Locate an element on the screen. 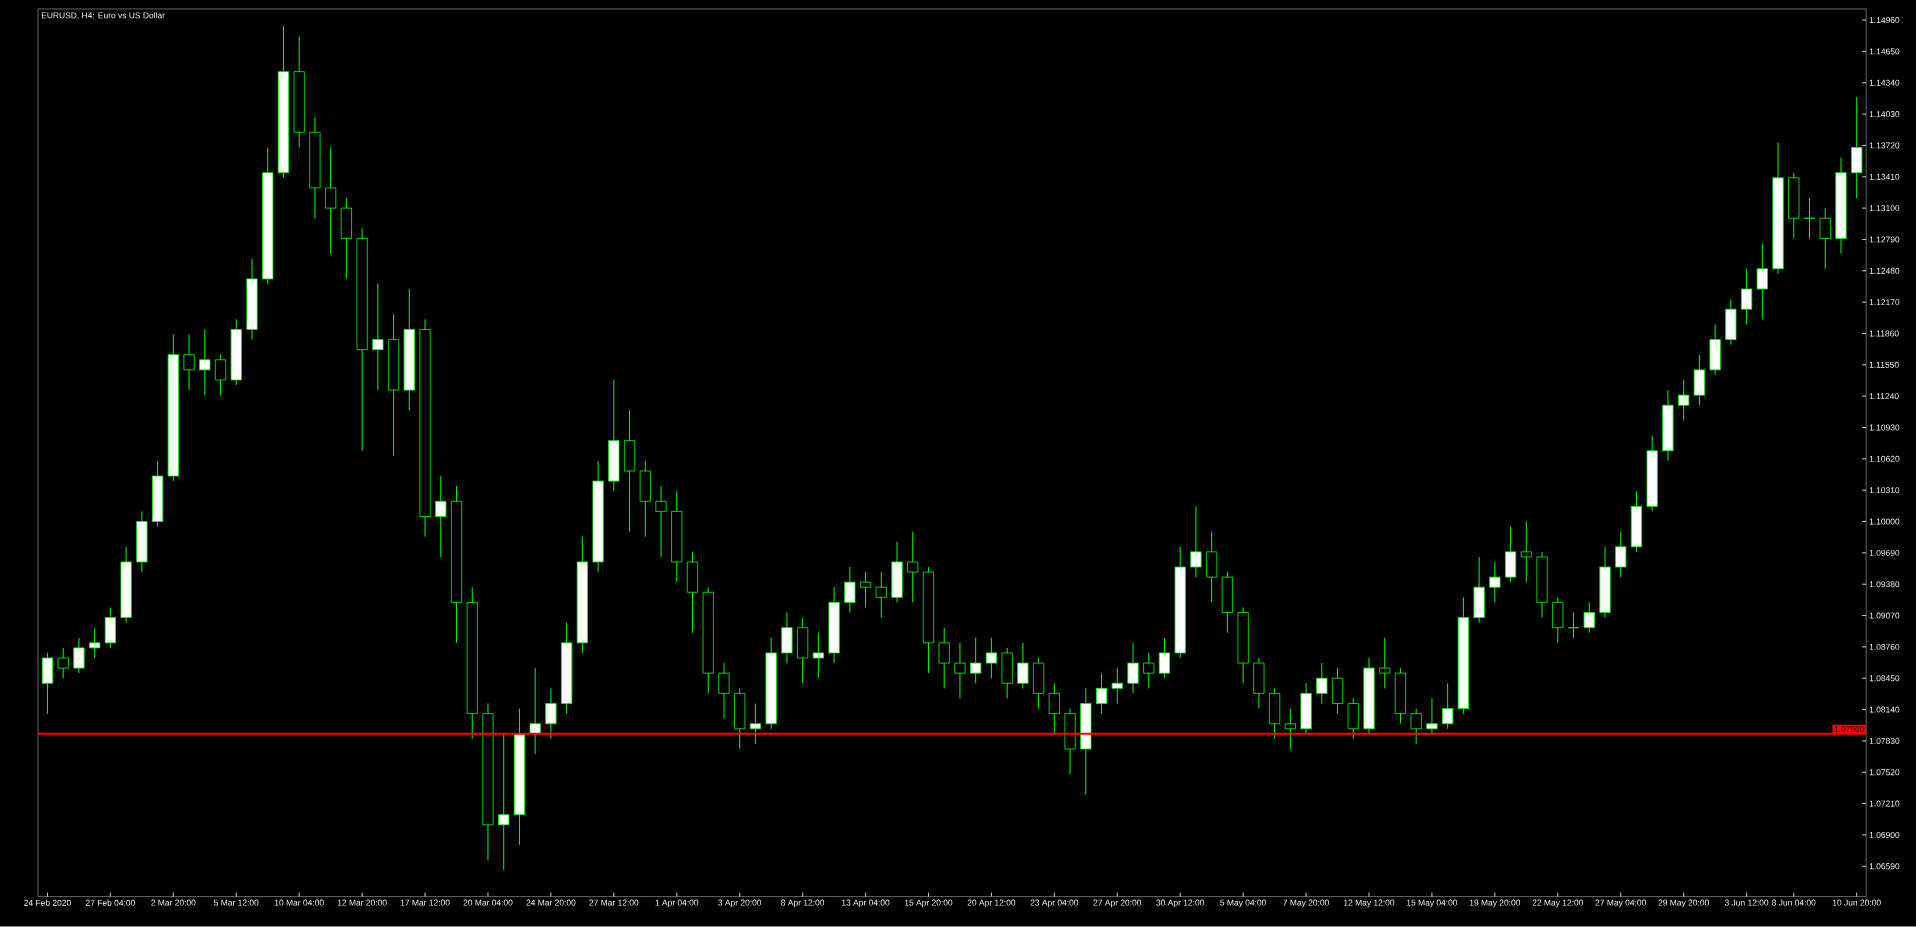 The width and height of the screenshot is (1916, 927). y-tick-label: 1.14960 is located at coordinates (1884, 20).